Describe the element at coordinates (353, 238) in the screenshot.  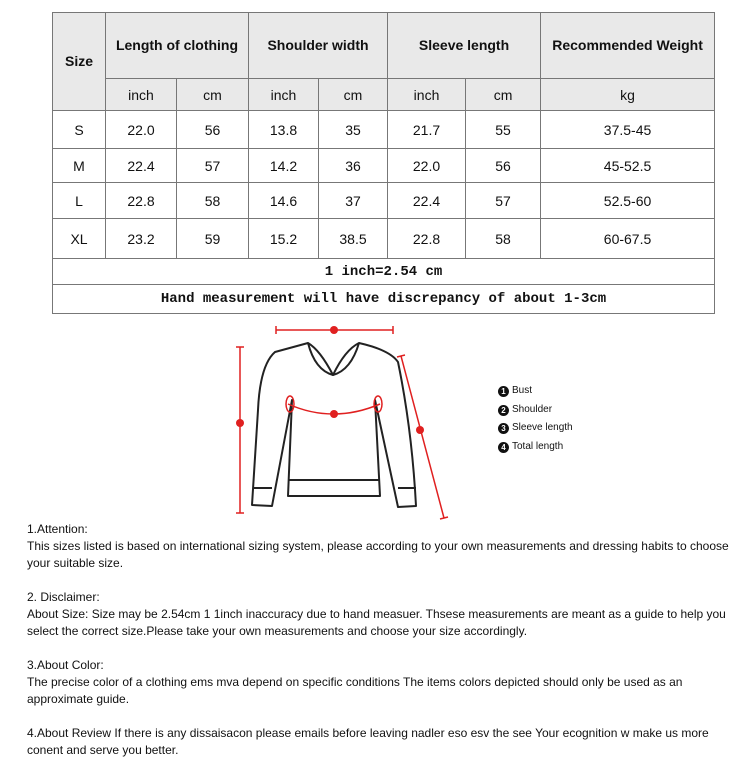
I see `value-cell: 38.5` at that location.